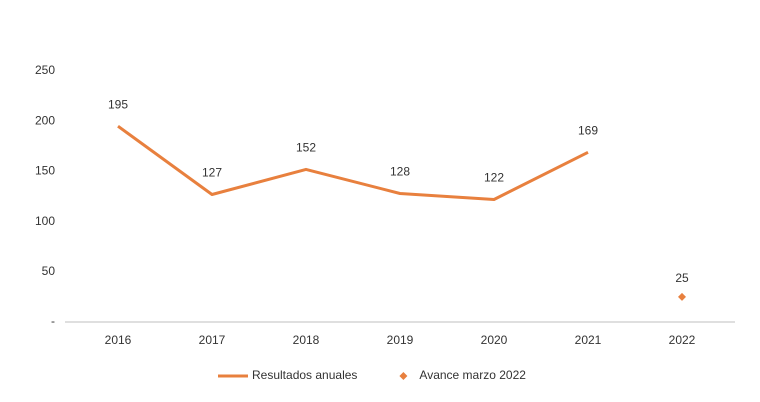 The width and height of the screenshot is (760, 402). I want to click on data-label: 25, so click(682, 278).